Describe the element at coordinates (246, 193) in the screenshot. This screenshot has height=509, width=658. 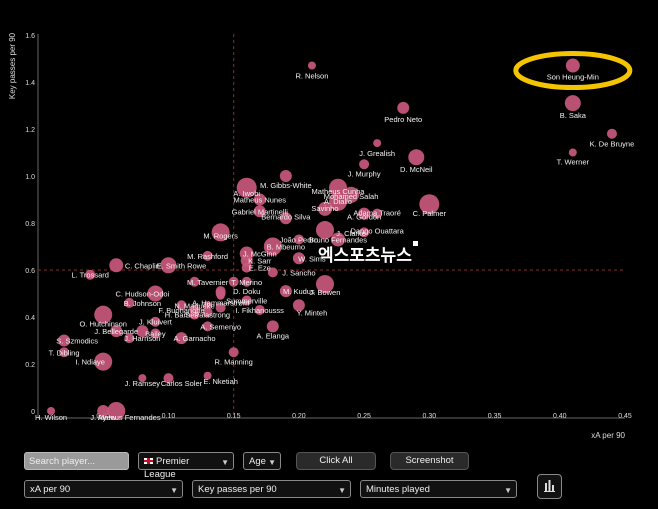
I see `point-label: A. Iwobi` at that location.